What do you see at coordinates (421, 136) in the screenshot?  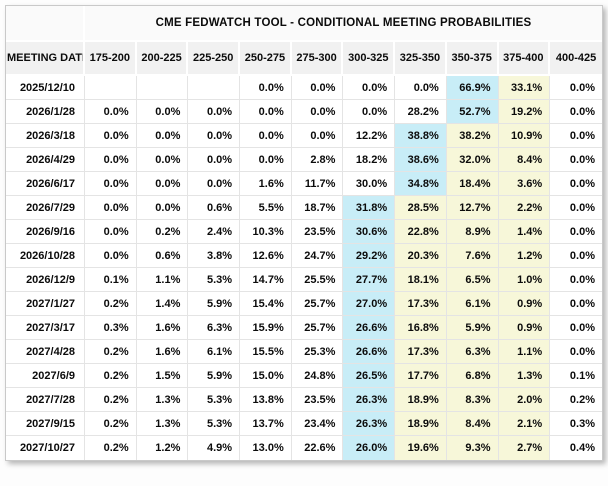 I see `probability-cell: 38.8%` at bounding box center [421, 136].